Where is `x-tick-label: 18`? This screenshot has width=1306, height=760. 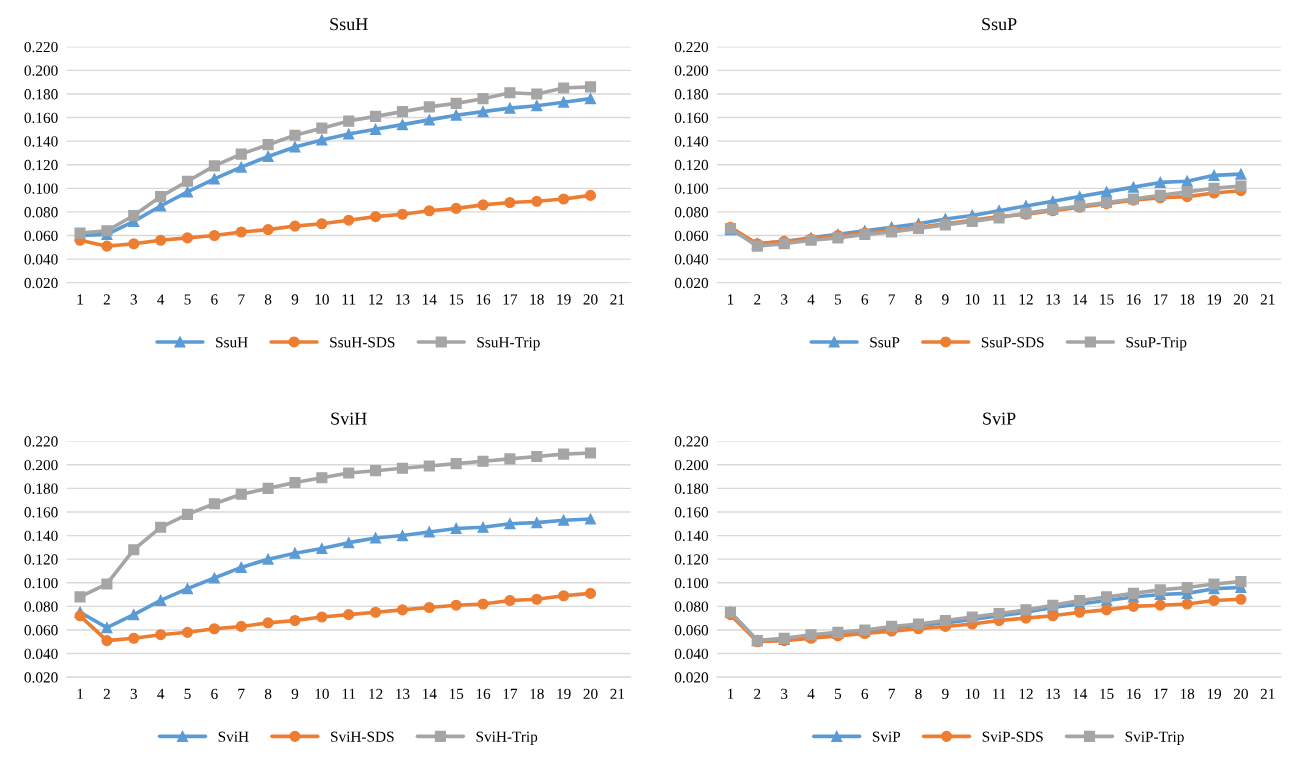
x-tick-label: 18 is located at coordinates (537, 694).